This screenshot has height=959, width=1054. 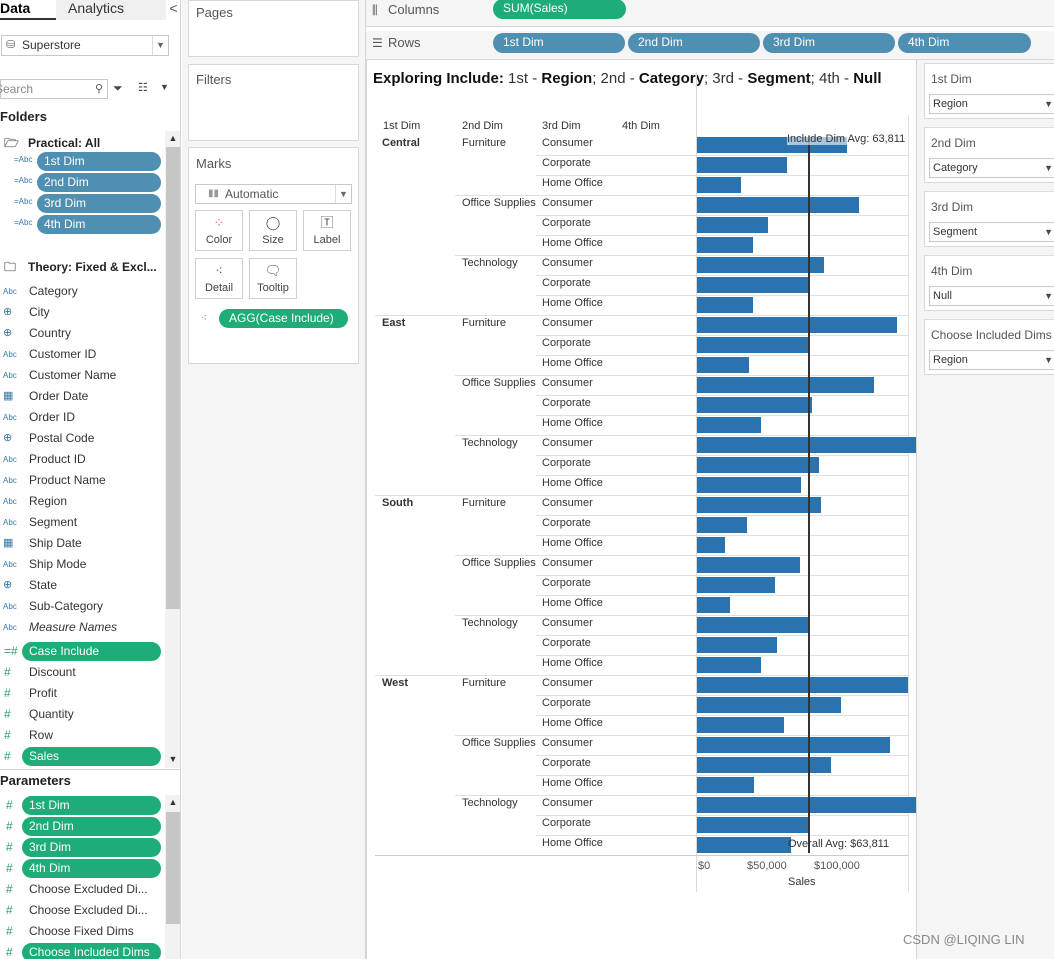 What do you see at coordinates (964, 43) in the screenshot?
I see `rows-pill-4th-dim: 4th Dim` at bounding box center [964, 43].